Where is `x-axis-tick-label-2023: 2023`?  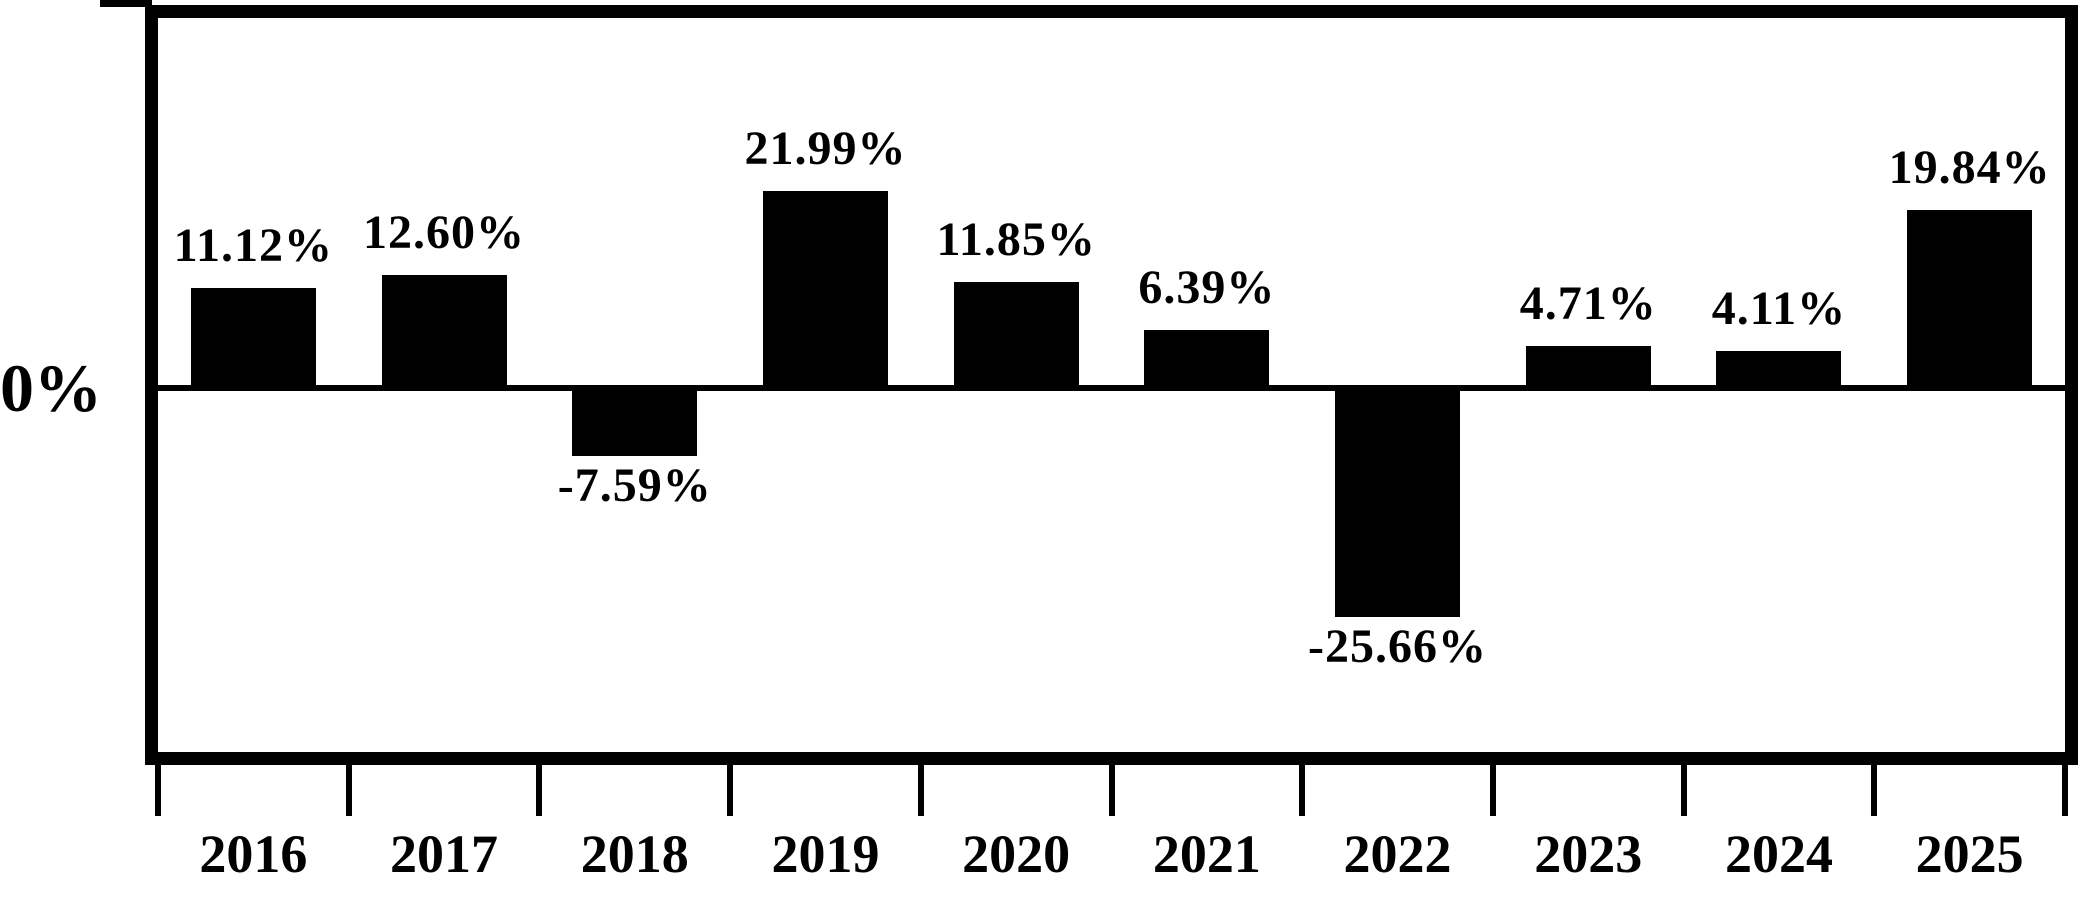 x-axis-tick-label-2023: 2023 is located at coordinates (1588, 854).